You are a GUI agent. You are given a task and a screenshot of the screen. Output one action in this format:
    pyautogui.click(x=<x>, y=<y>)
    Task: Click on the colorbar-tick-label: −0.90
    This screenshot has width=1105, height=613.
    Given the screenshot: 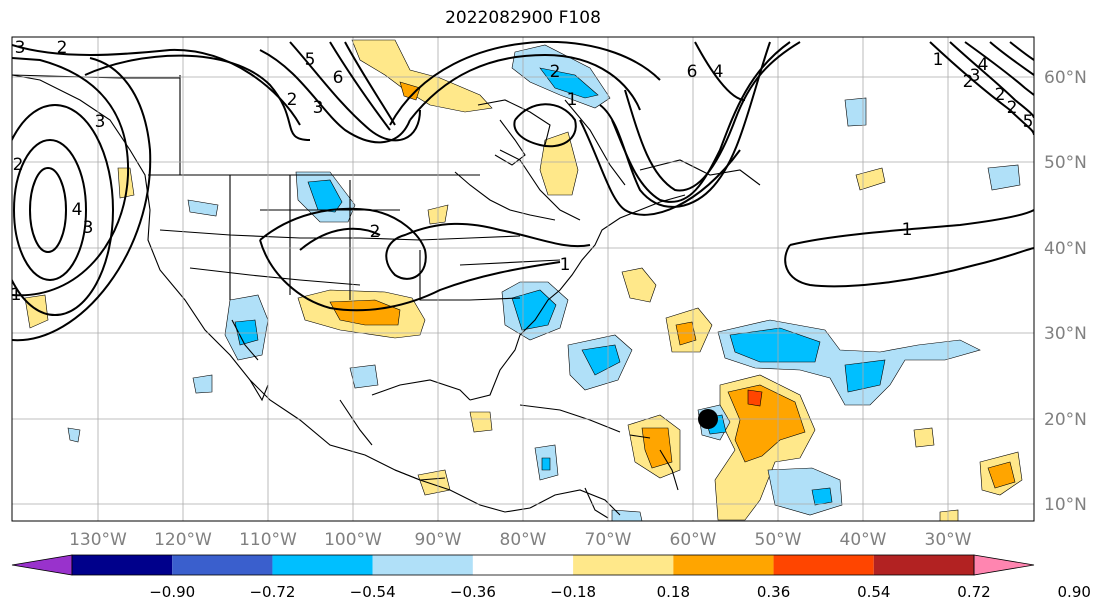 What is the action you would take?
    pyautogui.click(x=172, y=592)
    